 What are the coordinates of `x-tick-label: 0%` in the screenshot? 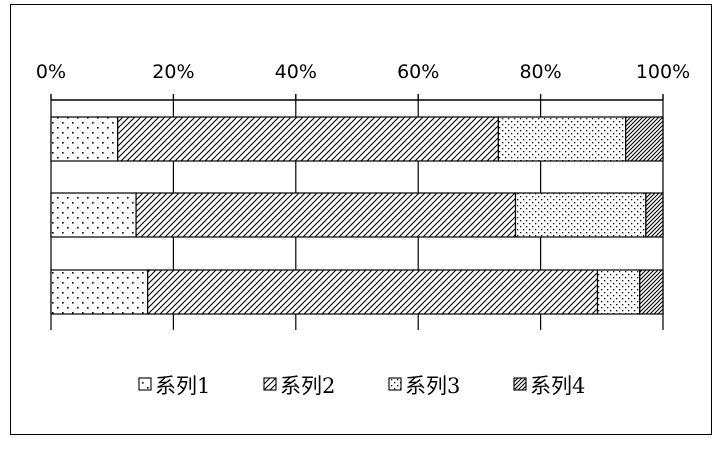 It's located at (51, 72).